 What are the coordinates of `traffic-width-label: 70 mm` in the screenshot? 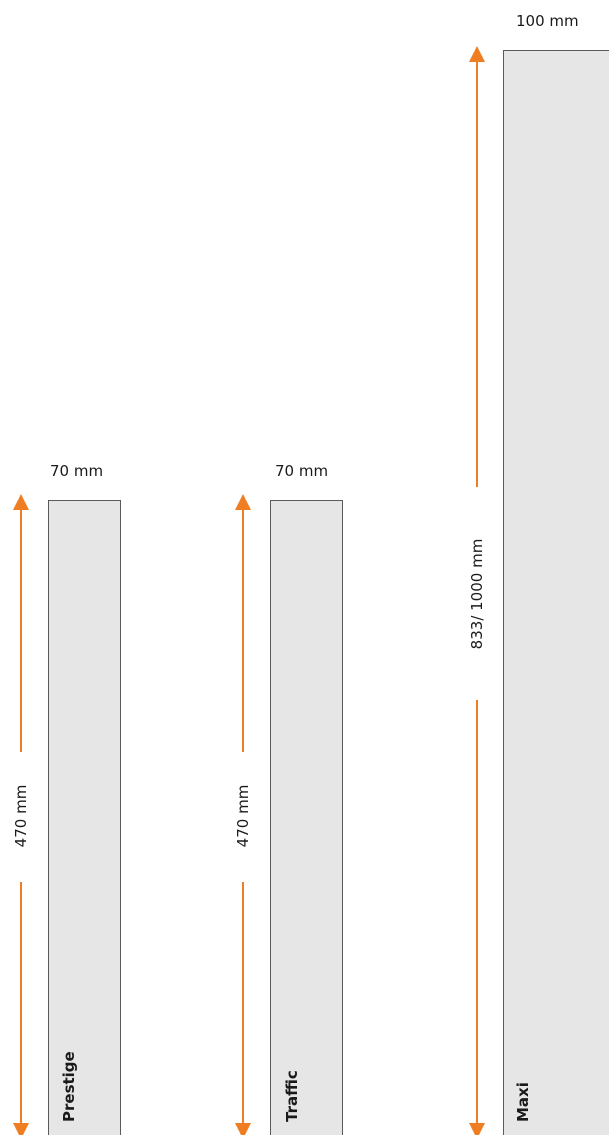 It's located at (302, 471).